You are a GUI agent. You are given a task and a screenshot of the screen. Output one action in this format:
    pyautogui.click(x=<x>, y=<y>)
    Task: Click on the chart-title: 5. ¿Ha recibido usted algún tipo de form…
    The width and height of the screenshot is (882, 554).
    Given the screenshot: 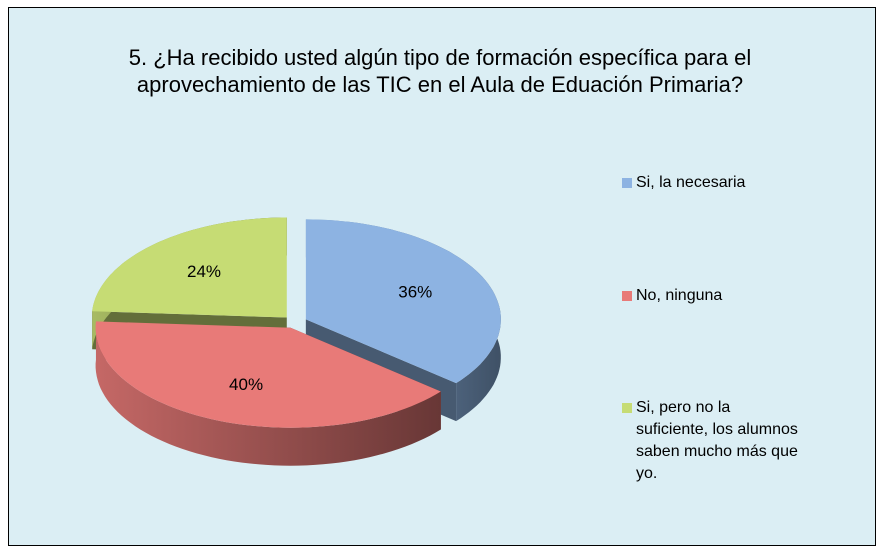 What is the action you would take?
    pyautogui.click(x=440, y=71)
    